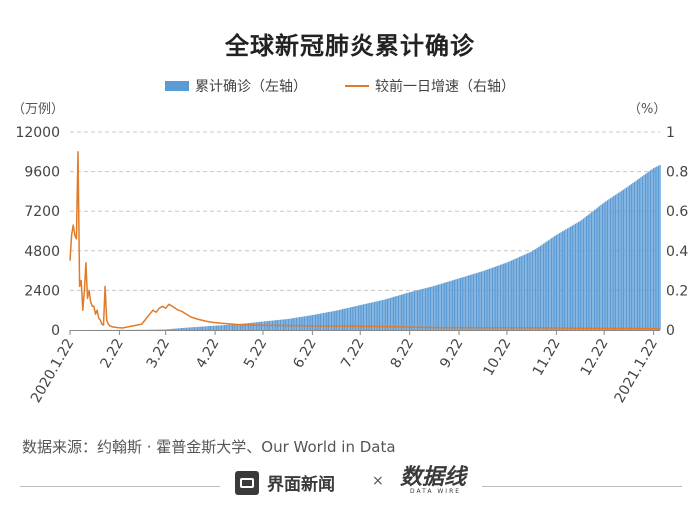 This screenshot has width=700, height=521. Describe the element at coordinates (677, 232) in the screenshot. I see `y-axis-right: 0 0.2 0.4 0.6 0.8 1` at that location.